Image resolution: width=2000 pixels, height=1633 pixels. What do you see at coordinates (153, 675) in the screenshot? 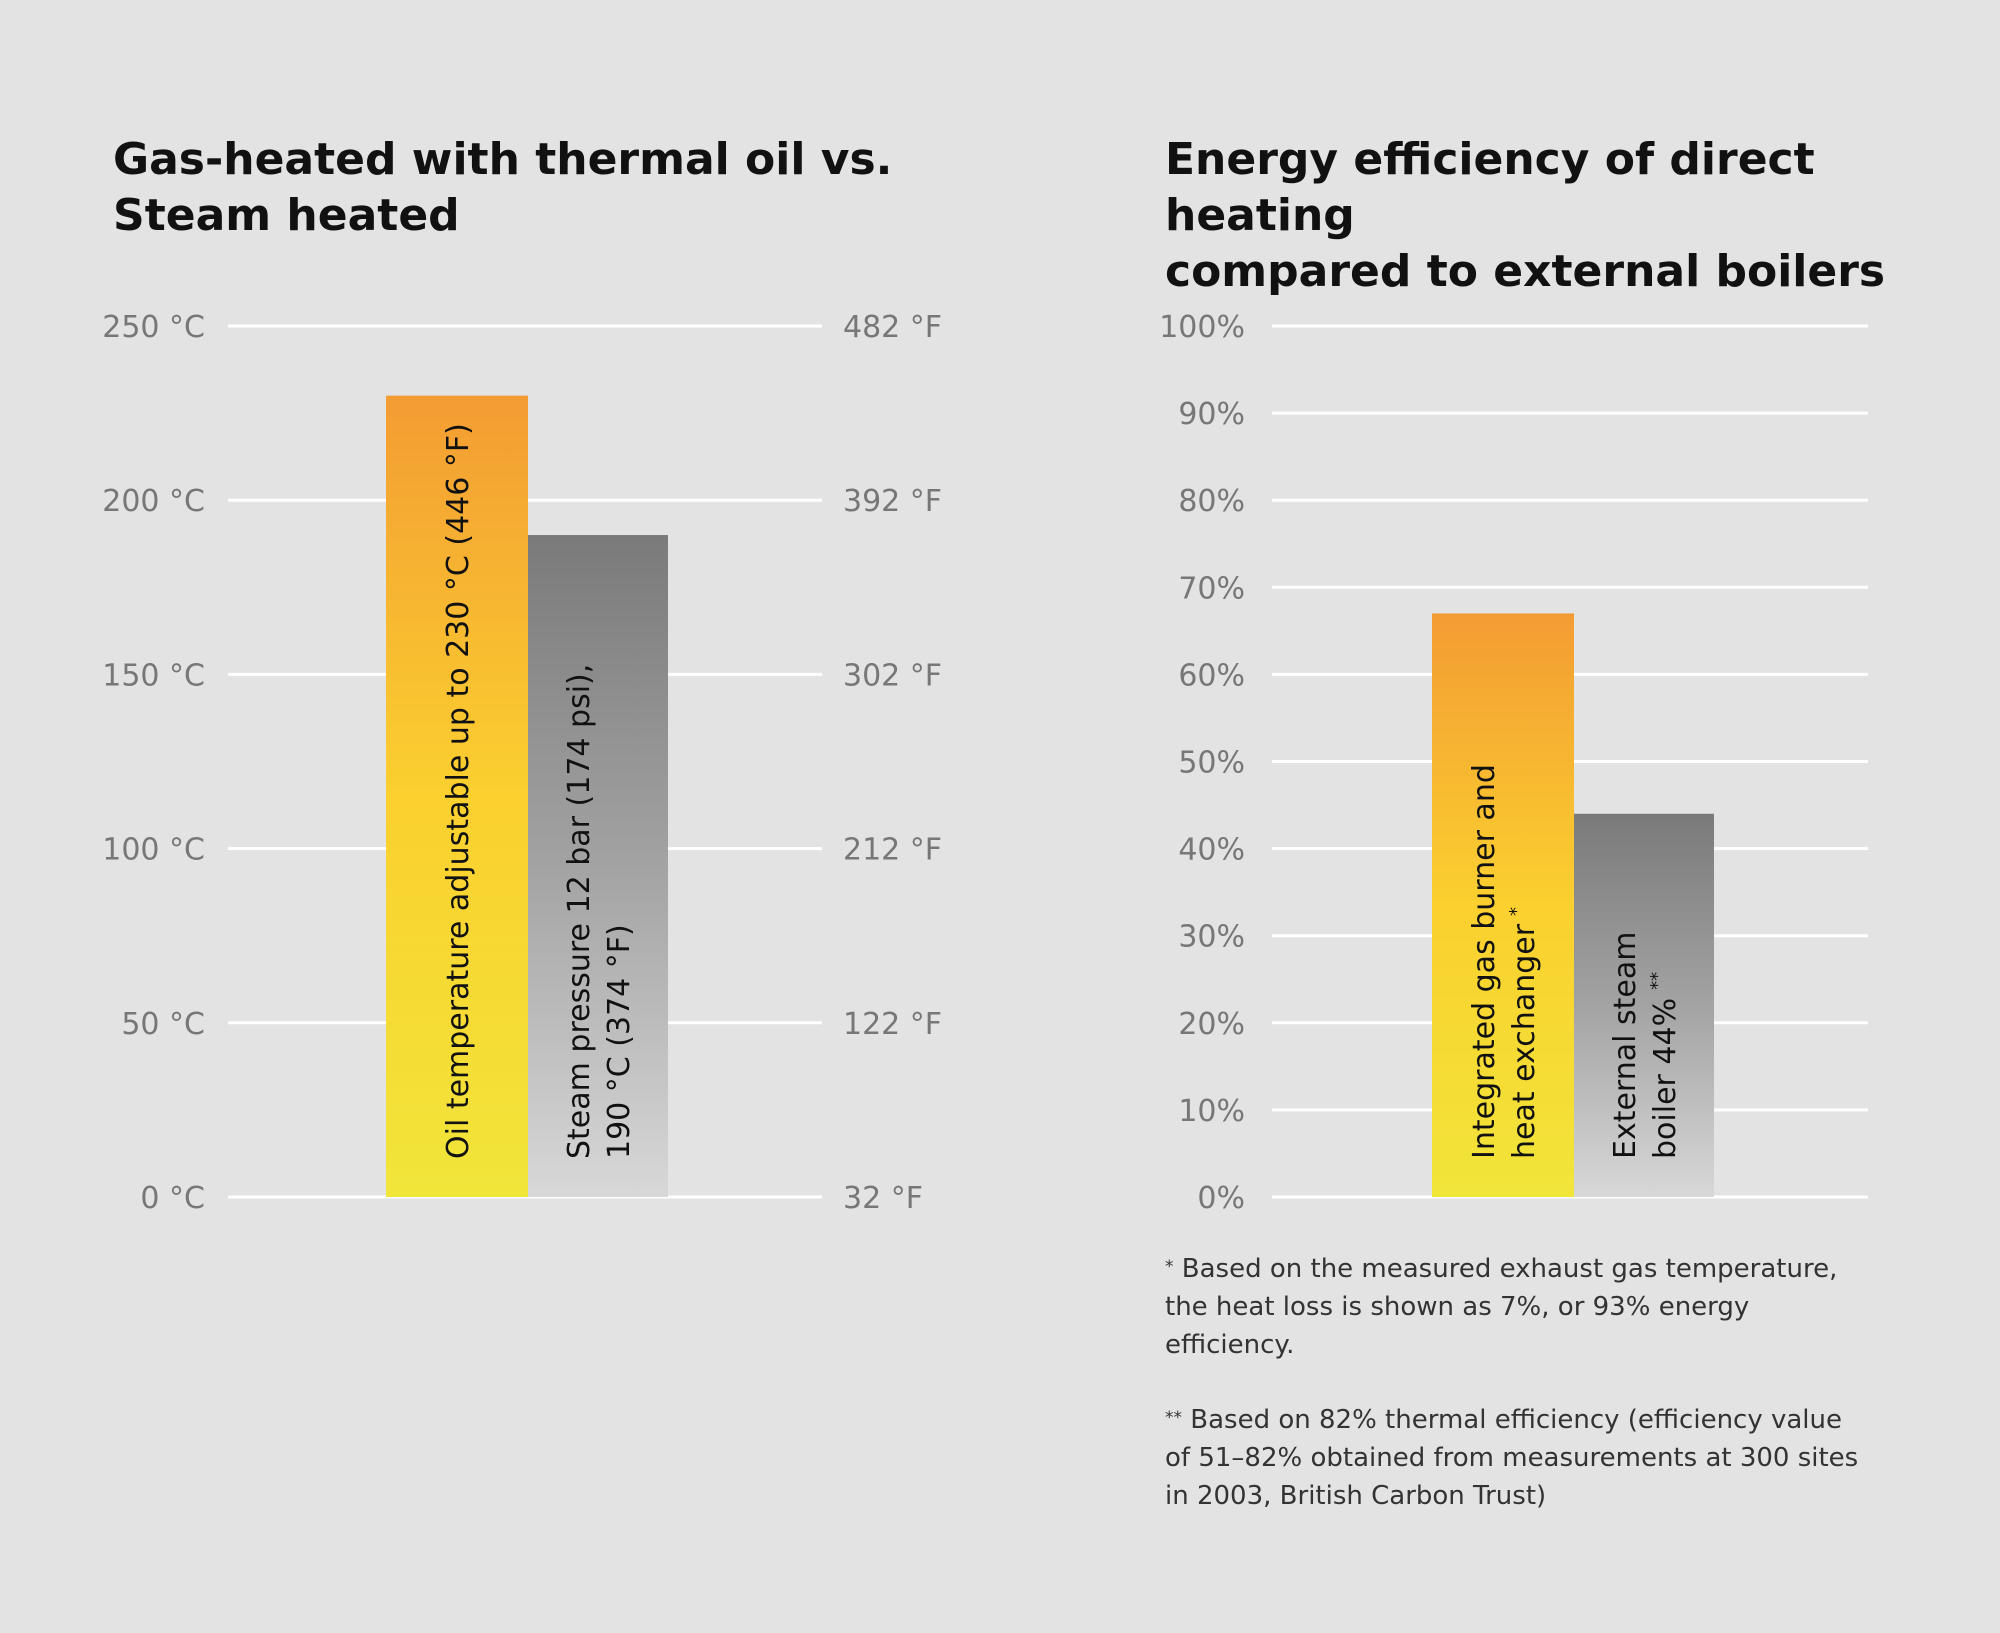
I see `y-tick-label-left: 150 °C` at bounding box center [153, 675].